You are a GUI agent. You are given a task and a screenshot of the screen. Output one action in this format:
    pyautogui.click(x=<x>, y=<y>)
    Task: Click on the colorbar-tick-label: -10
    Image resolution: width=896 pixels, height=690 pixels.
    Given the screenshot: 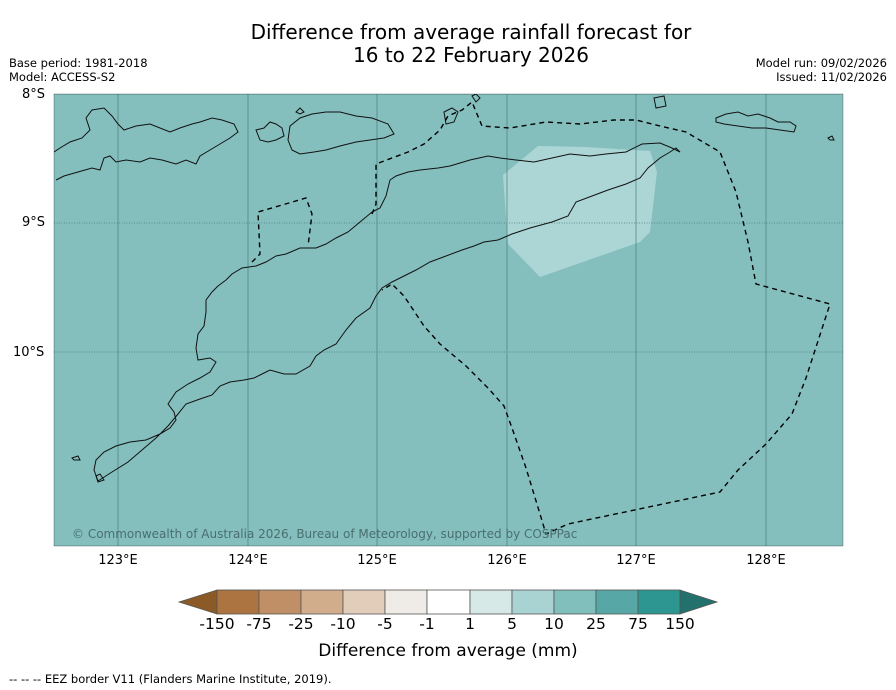 What is the action you would take?
    pyautogui.click(x=343, y=624)
    